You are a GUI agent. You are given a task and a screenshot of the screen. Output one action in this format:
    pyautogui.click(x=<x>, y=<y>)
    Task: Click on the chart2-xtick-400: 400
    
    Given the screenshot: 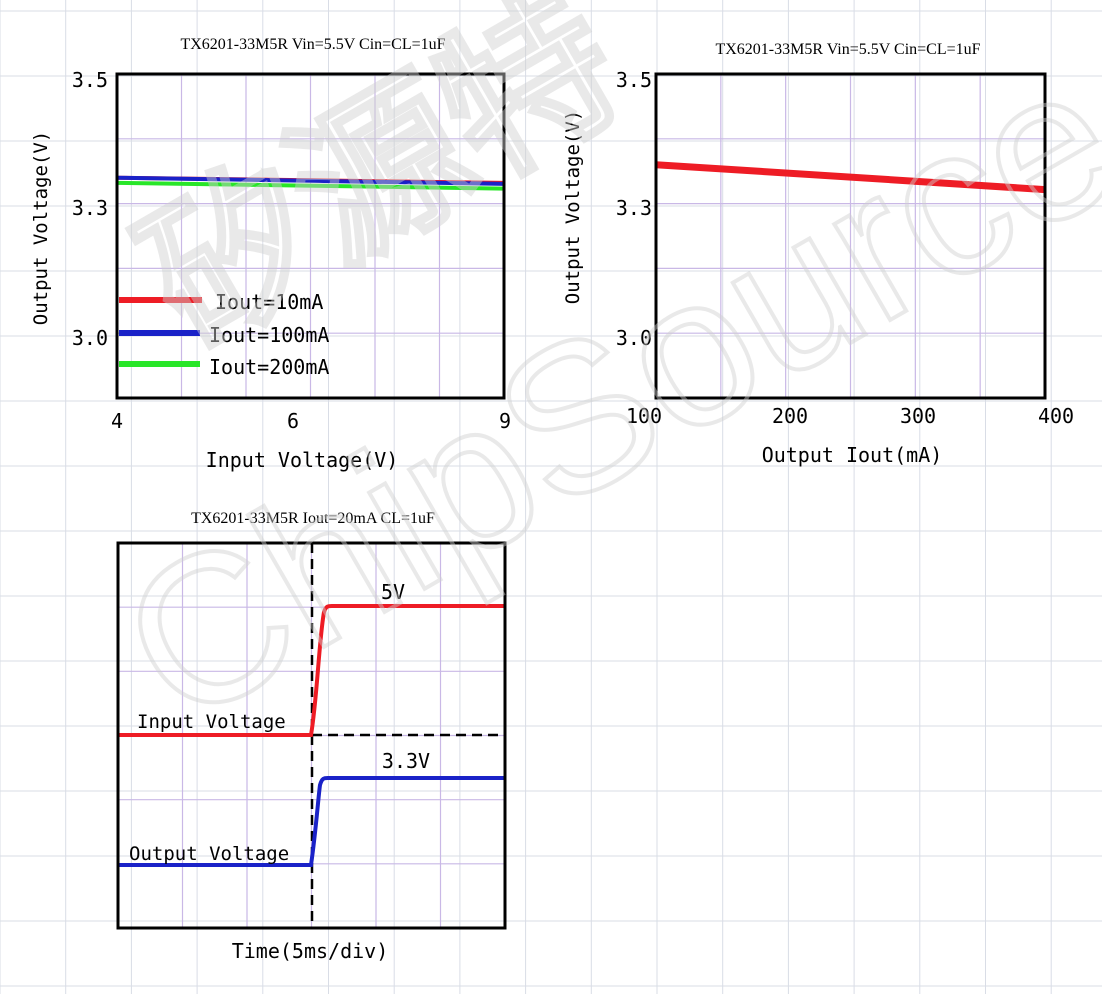 What is the action you would take?
    pyautogui.click(x=1056, y=416)
    